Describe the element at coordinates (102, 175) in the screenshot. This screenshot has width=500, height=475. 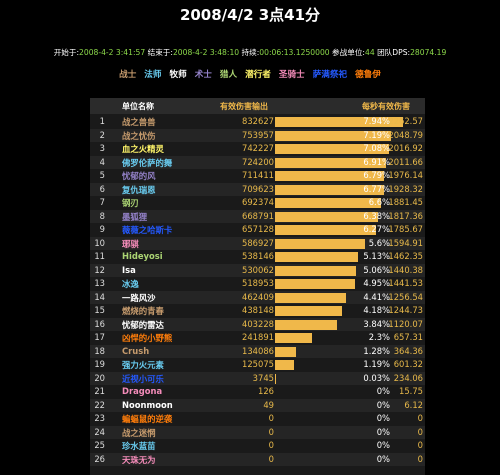
I see `row-rank: 5` at that location.